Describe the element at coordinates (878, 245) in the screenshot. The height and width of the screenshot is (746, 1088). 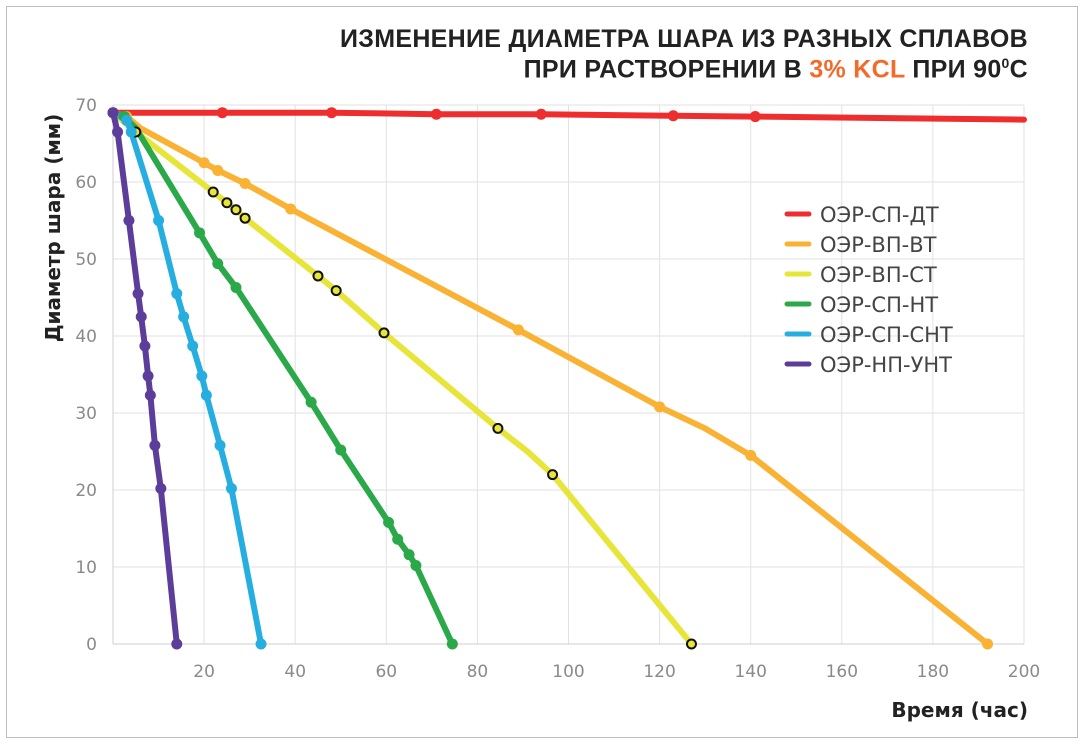
I see `legend-label: ОЭР-ВП-ВТ` at that location.